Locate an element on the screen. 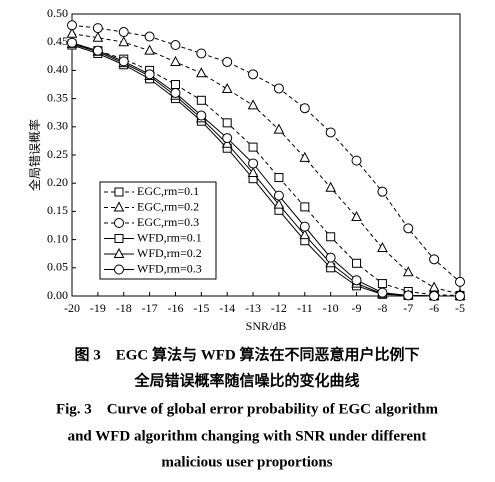 Image resolution: width=495 pixels, height=482 pixels. x-tick-label: -17 is located at coordinates (150, 308).